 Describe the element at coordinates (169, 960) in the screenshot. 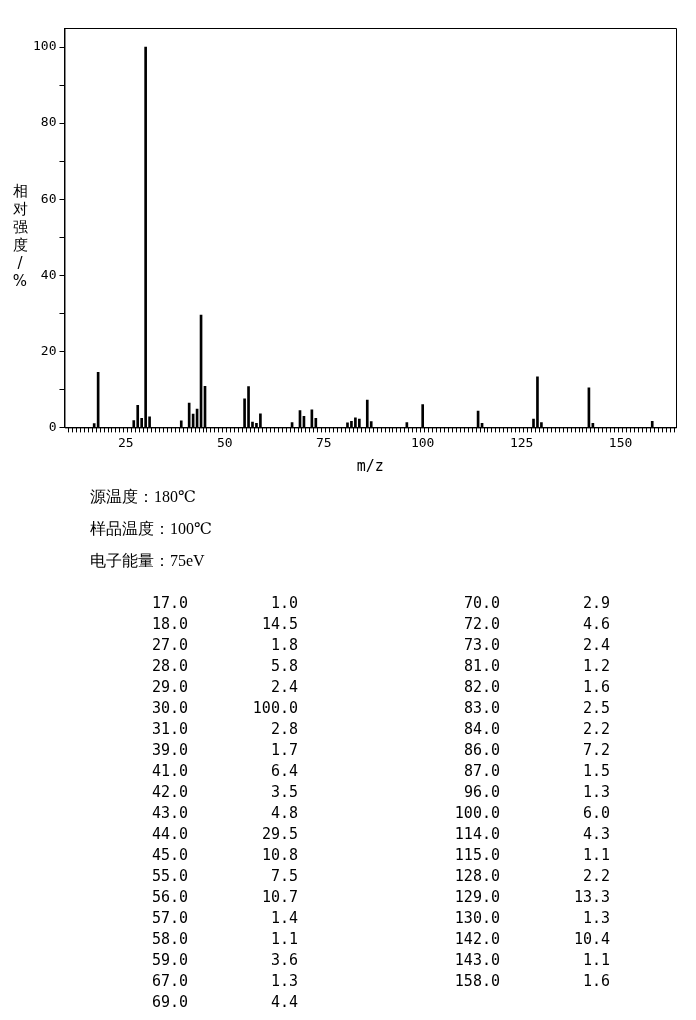

I see `text: 59.0` at that location.